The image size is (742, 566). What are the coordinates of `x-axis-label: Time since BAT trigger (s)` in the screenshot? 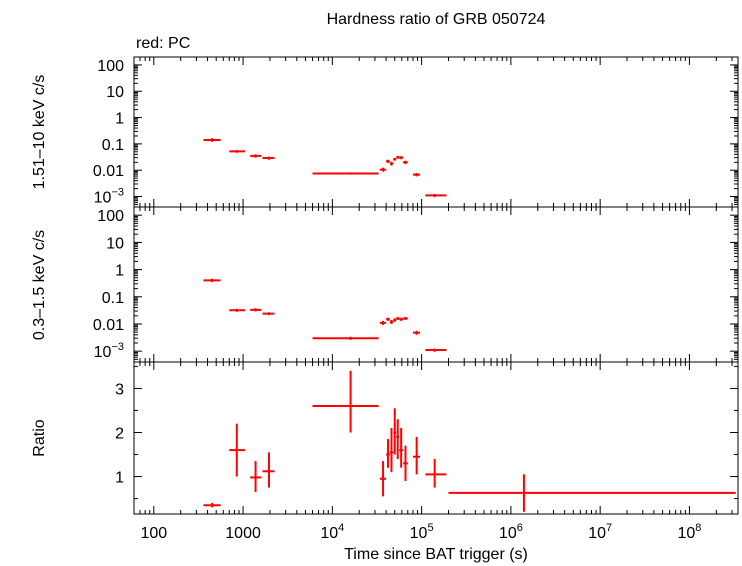 It's located at (436, 554).